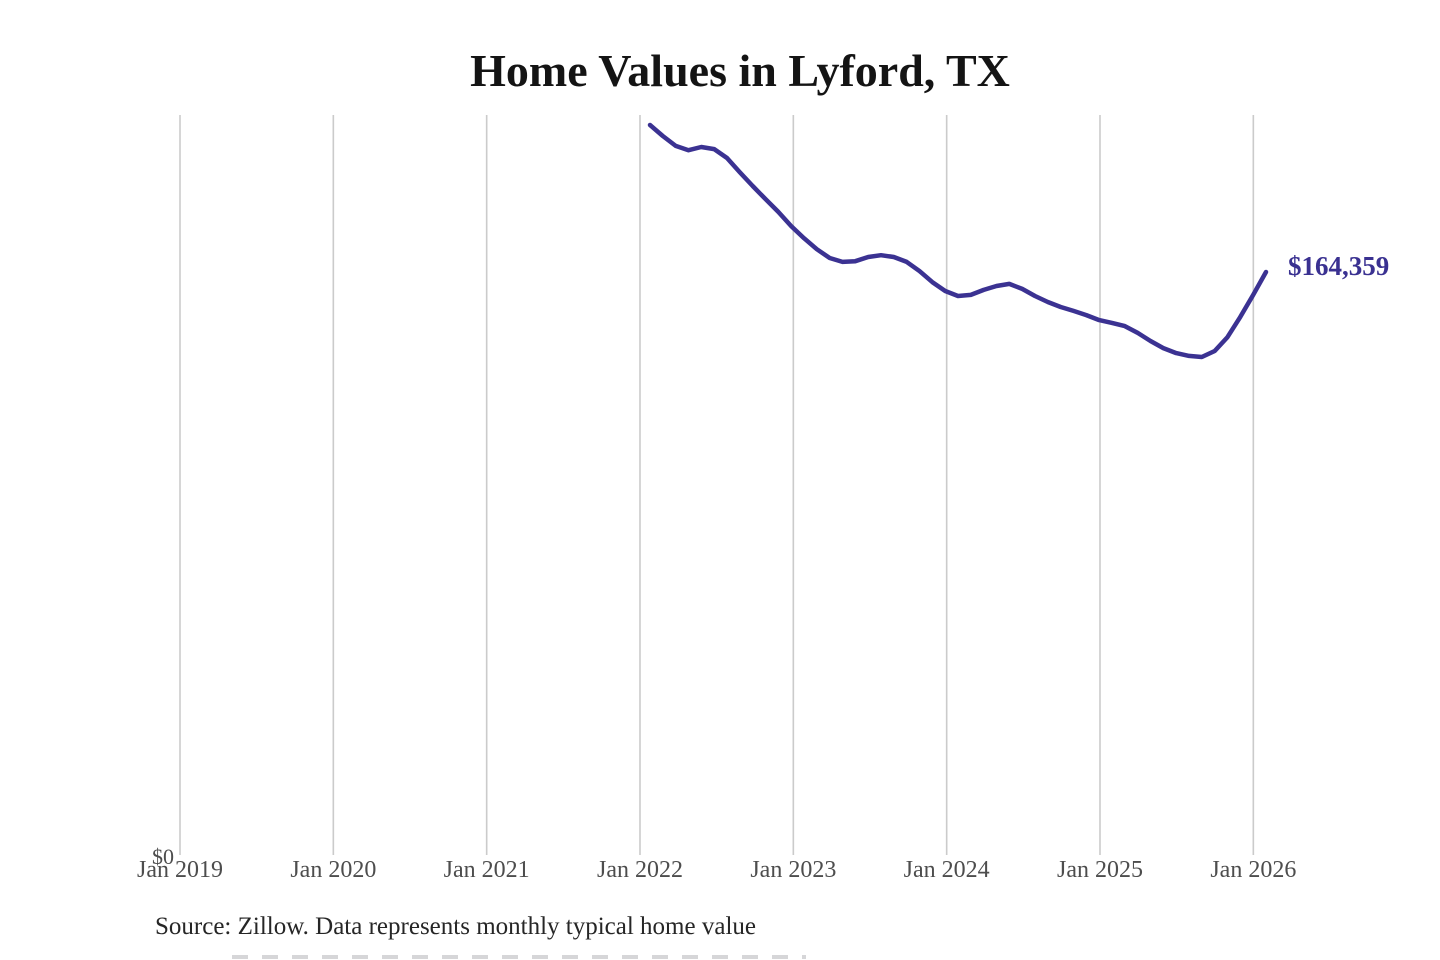  Describe the element at coordinates (486, 870) in the screenshot. I see `x-tick-label: Jan 2021` at that location.